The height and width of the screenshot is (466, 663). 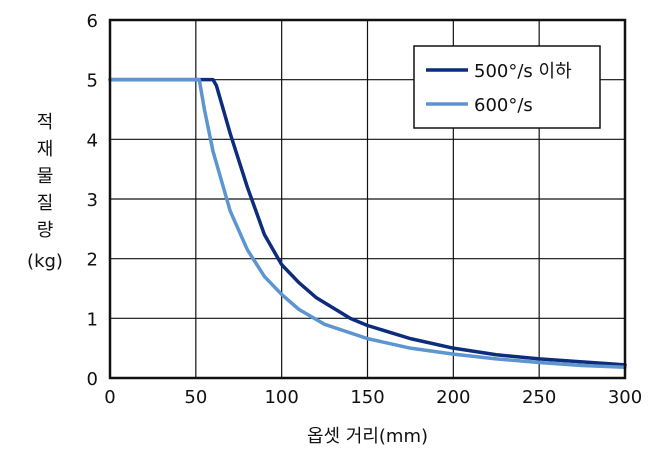 I want to click on y-axis-title-char: 재, so click(x=45, y=149).